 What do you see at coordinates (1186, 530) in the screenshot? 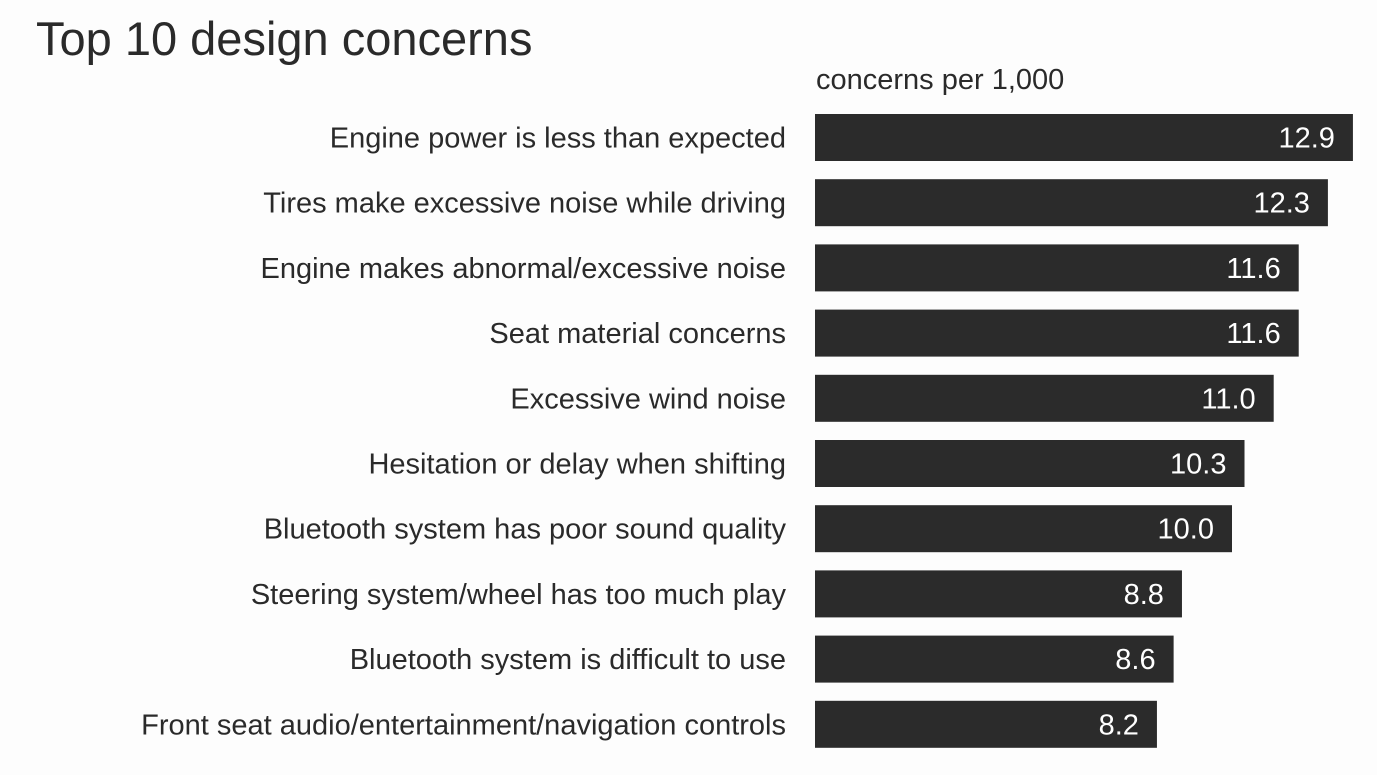
I see `value-label: 10.0` at bounding box center [1186, 530].